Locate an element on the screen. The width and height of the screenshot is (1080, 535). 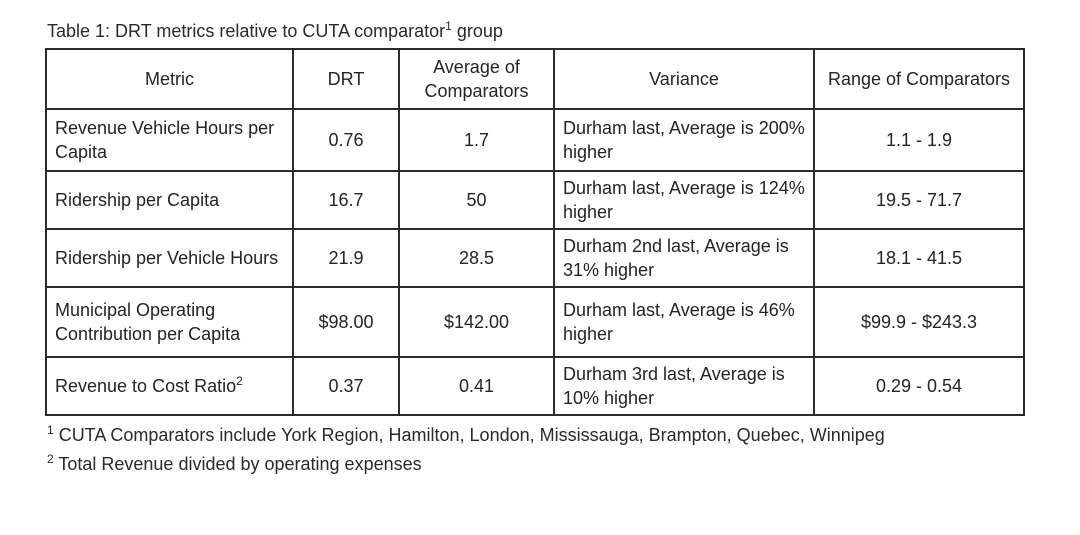
range-cell: $99.9 - $243.3 is located at coordinates (919, 322).